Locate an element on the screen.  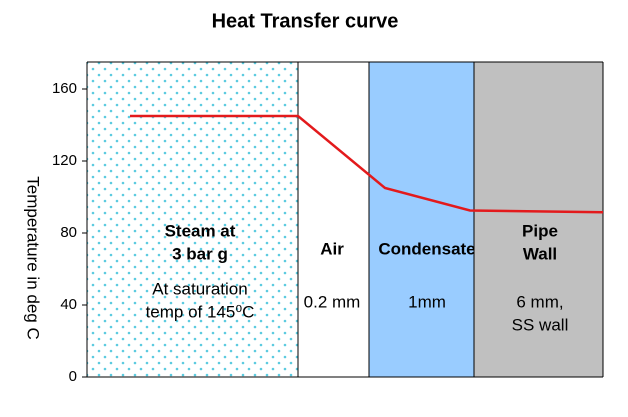
region-title: Steam at is located at coordinates (200, 230).